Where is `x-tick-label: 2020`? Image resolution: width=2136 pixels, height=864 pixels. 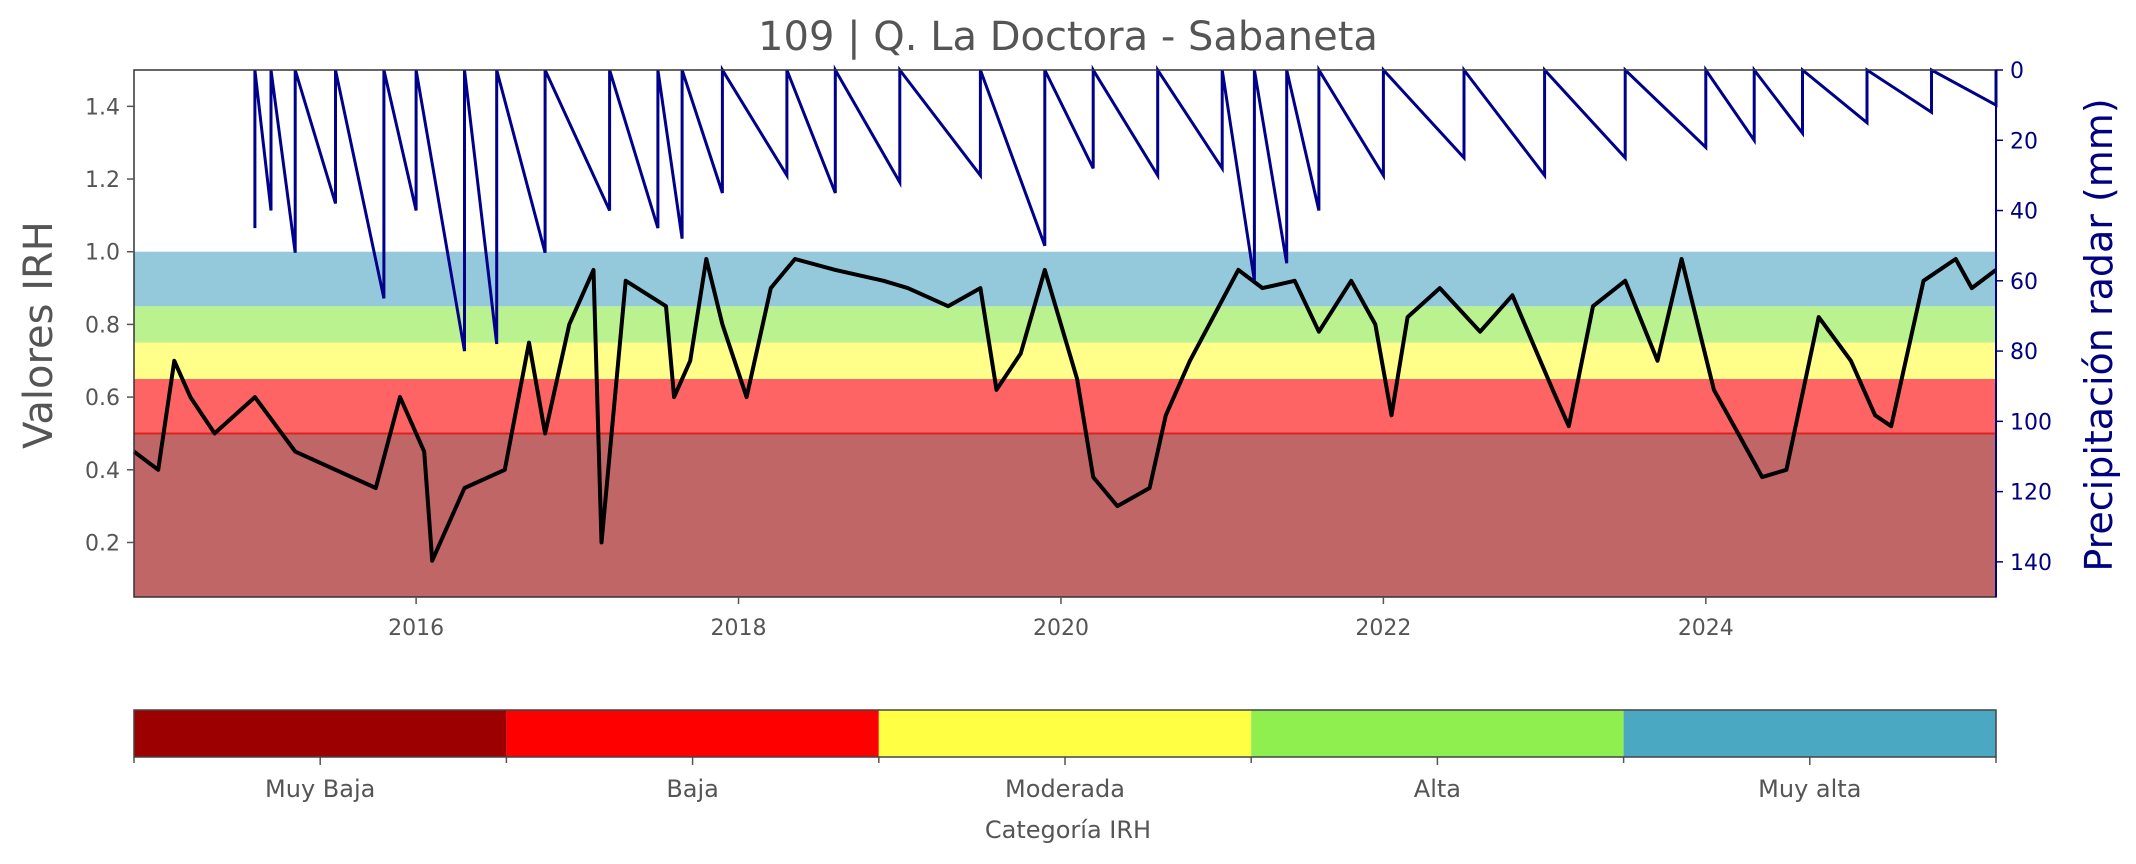 x-tick-label: 2020 is located at coordinates (1061, 628).